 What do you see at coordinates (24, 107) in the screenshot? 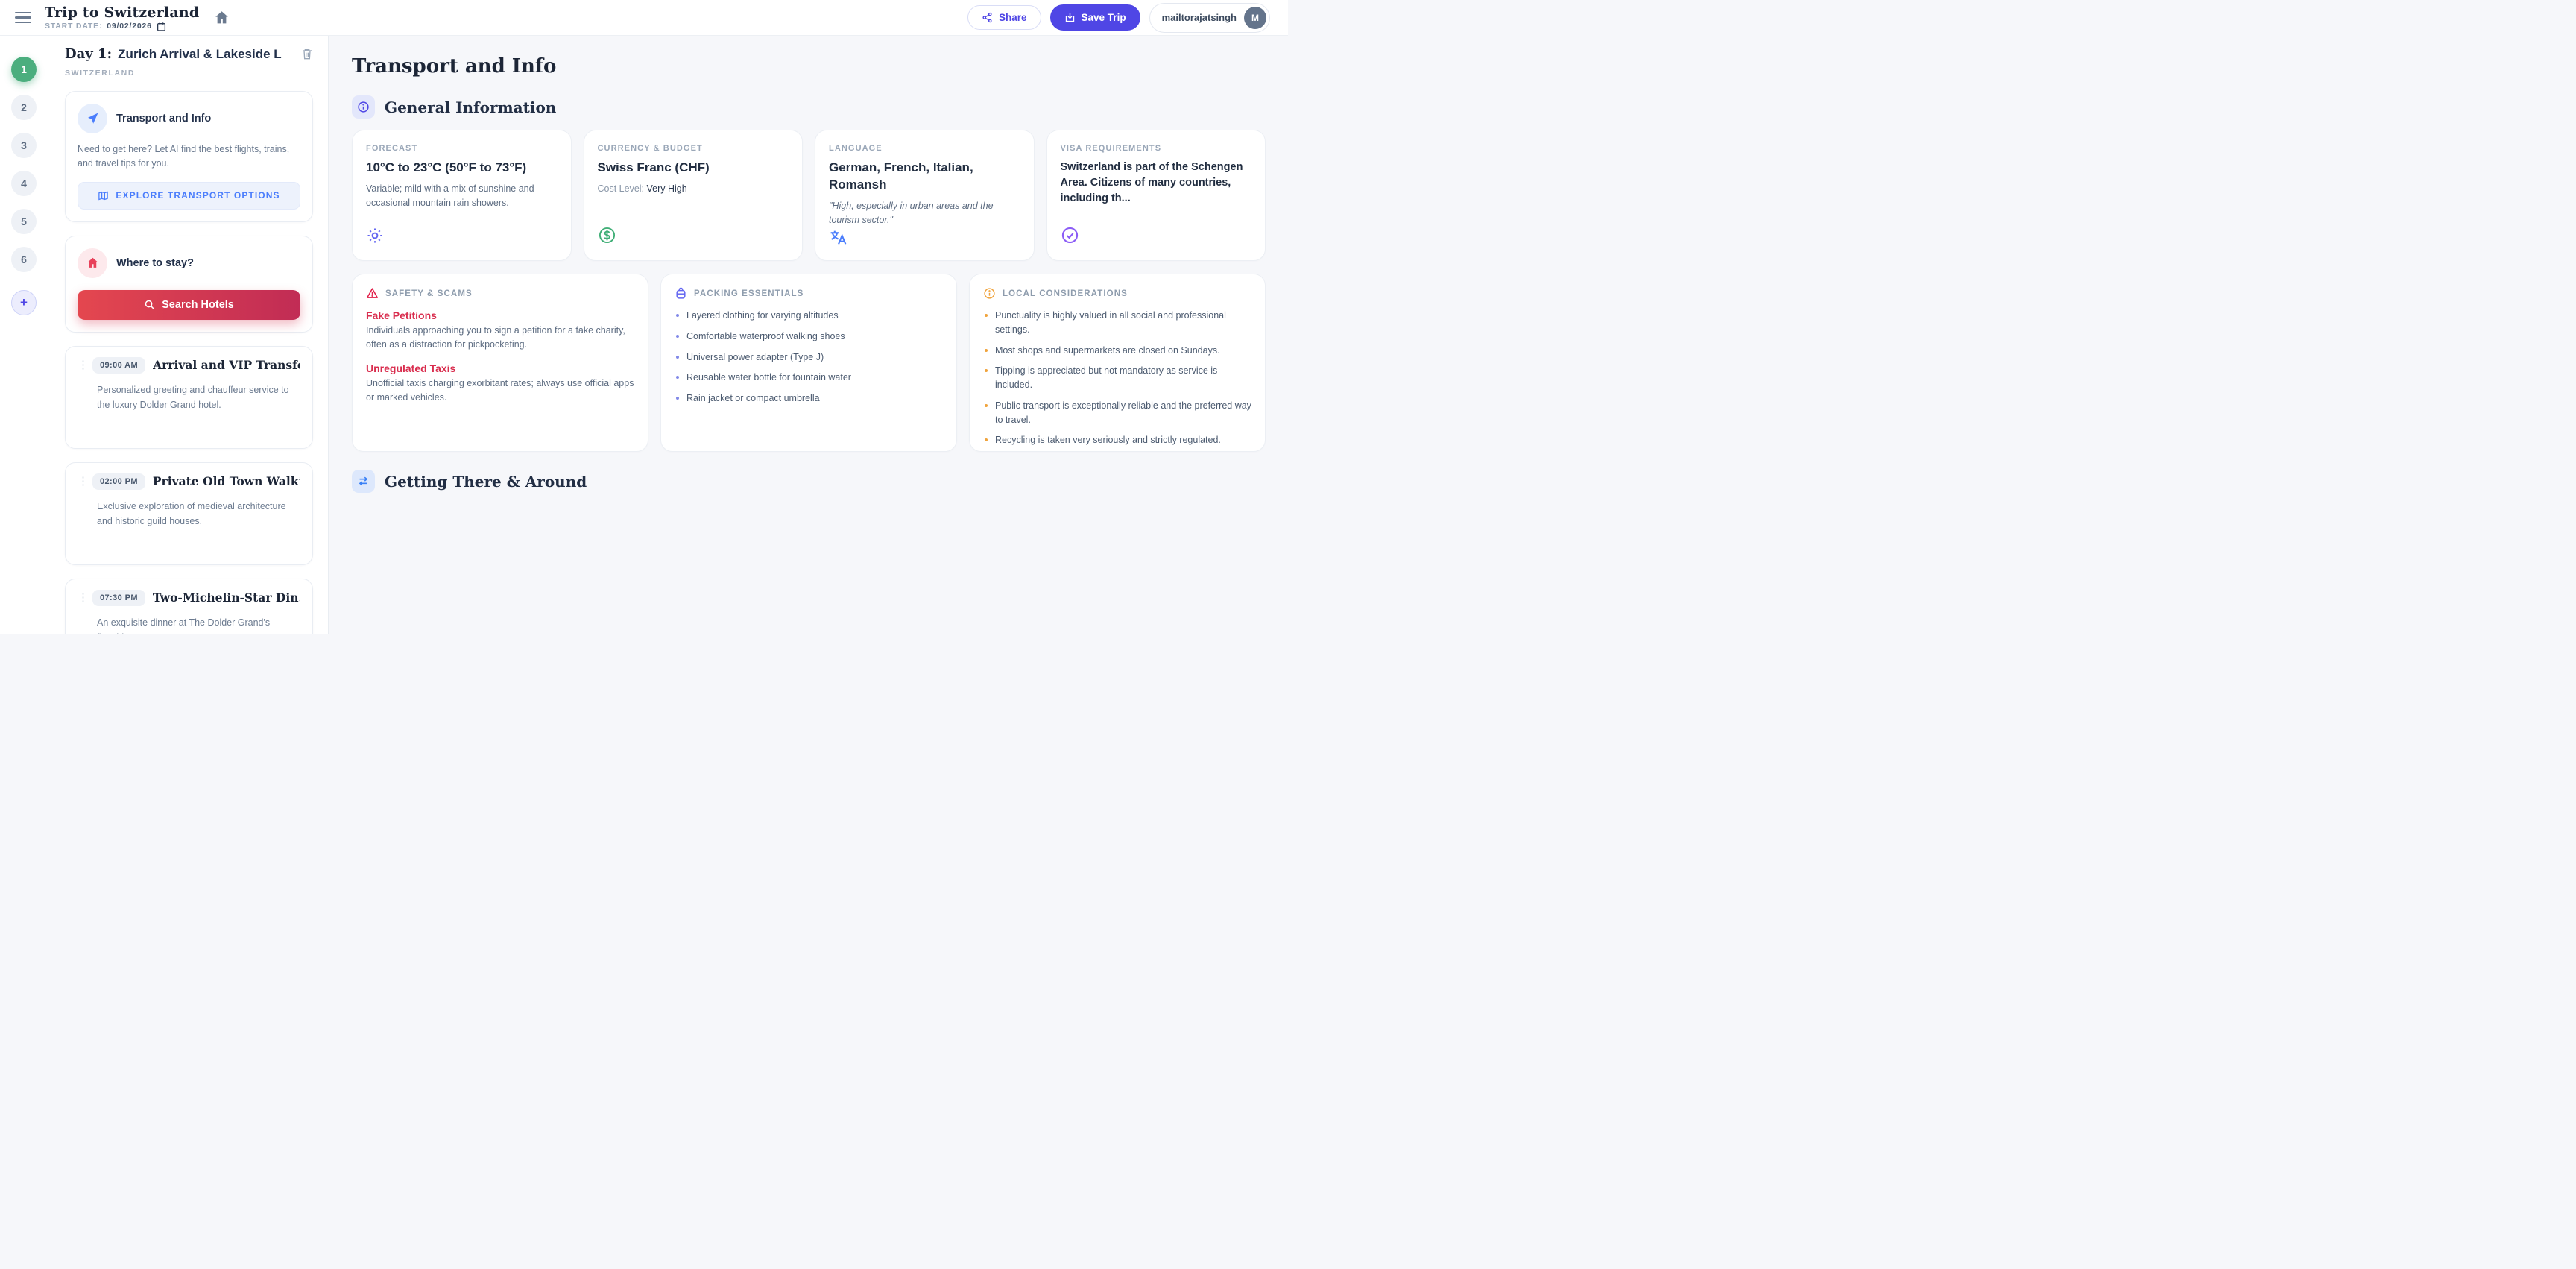
I see `day-rail-item-2: 2` at bounding box center [24, 107].